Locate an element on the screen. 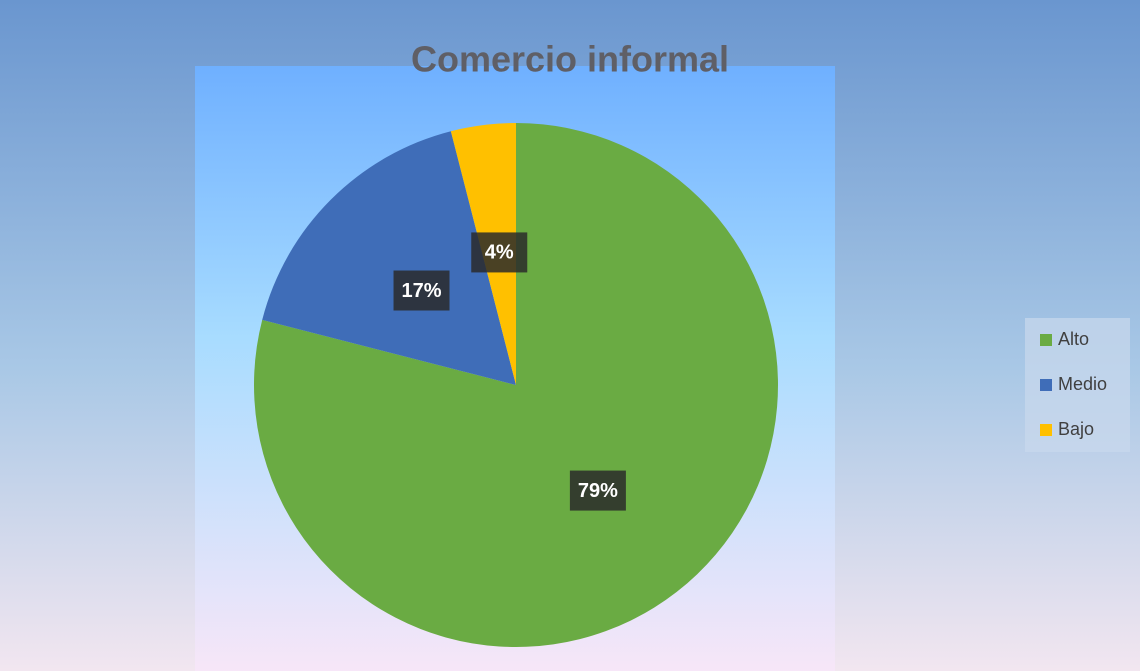 This screenshot has height=671, width=1140. legend-label: Alto is located at coordinates (1073, 339).